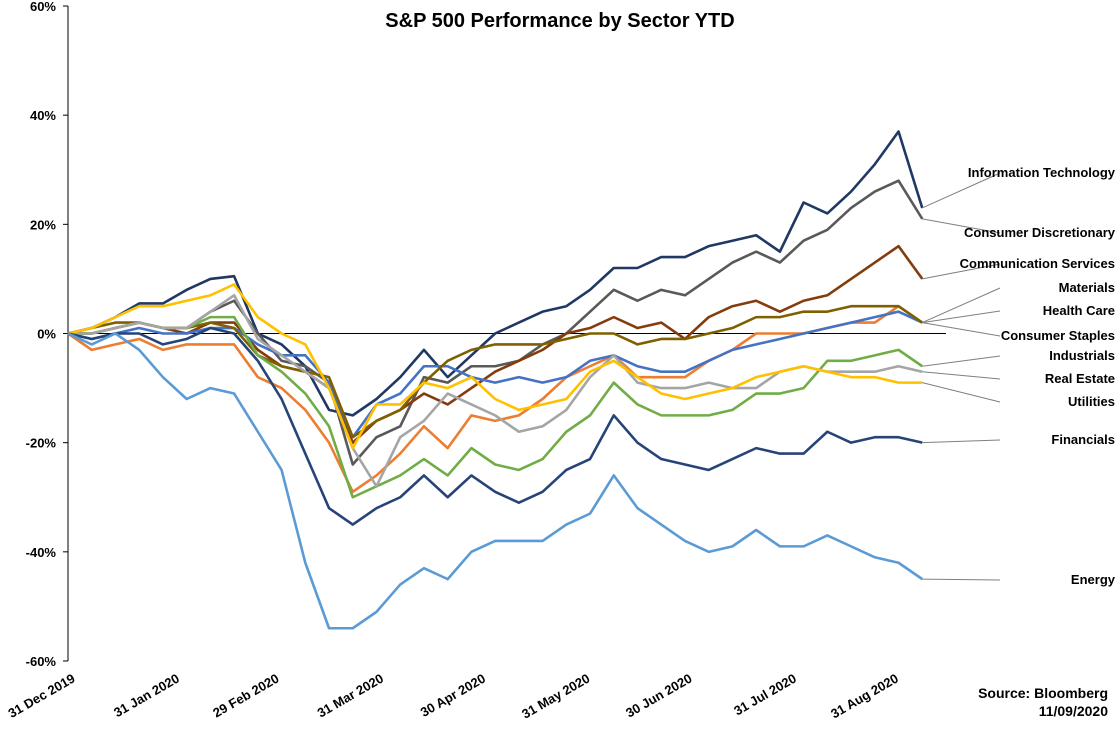  I want to click on x-tick-label: 30 Apr 2020, so click(453, 695).